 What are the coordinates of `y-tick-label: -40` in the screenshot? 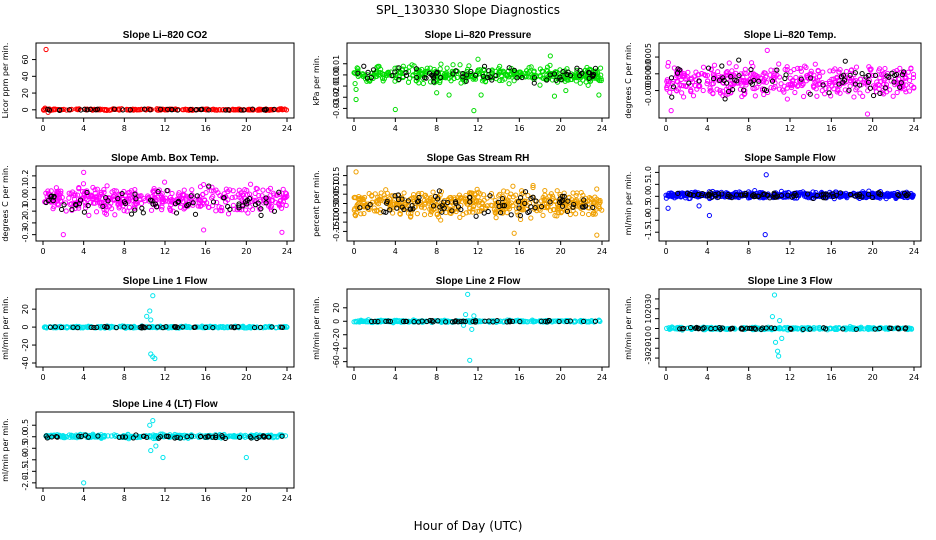 It's located at (25, 362).